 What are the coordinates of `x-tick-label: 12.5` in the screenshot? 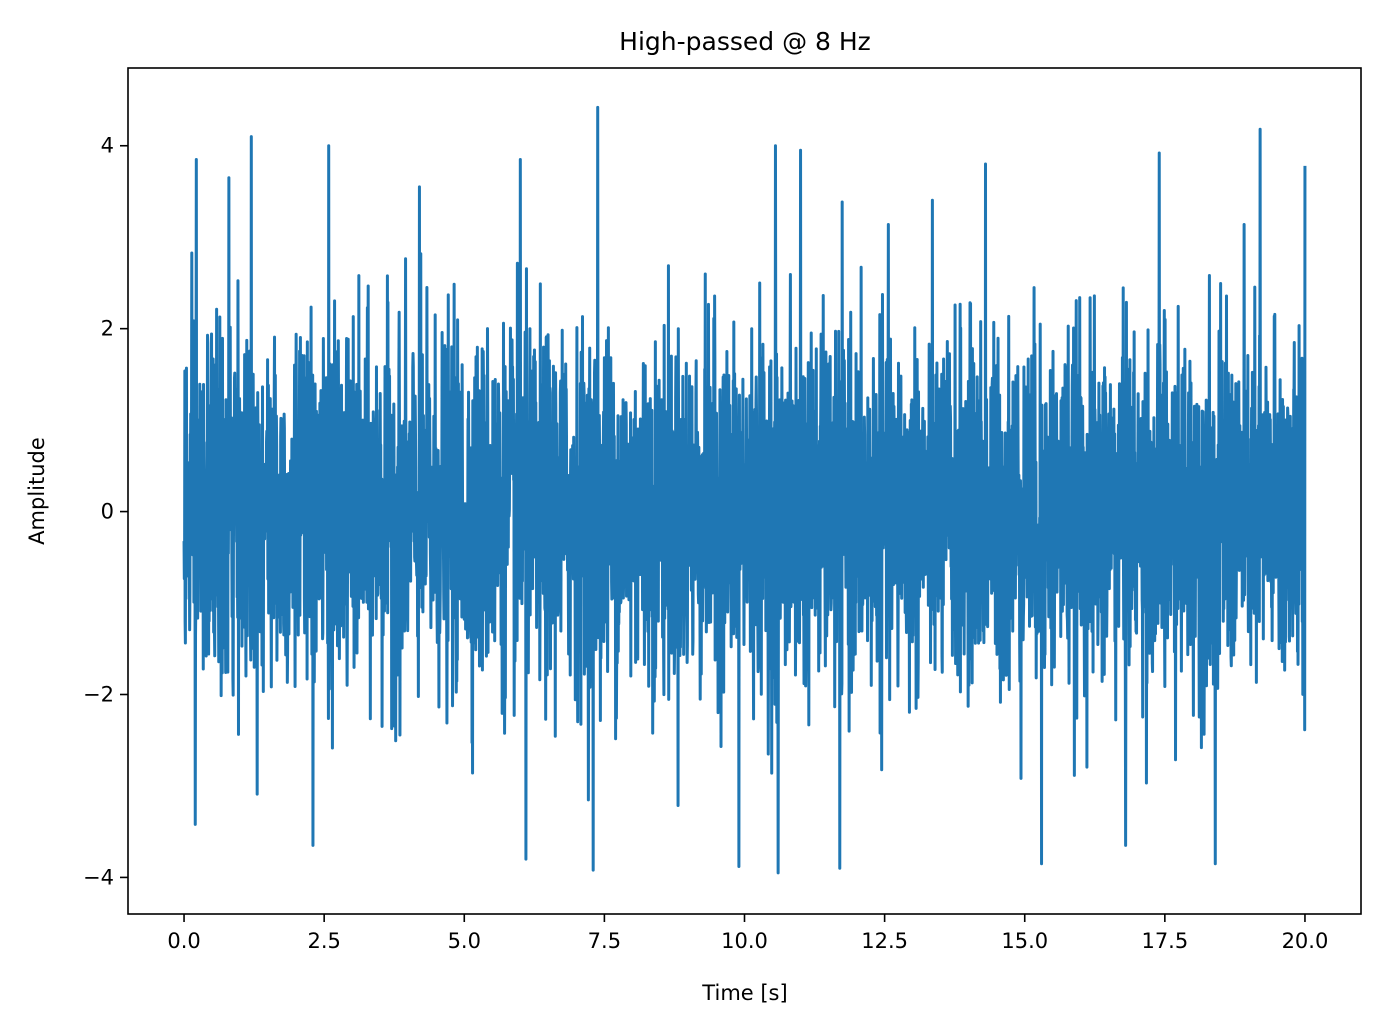 It's located at (884, 941).